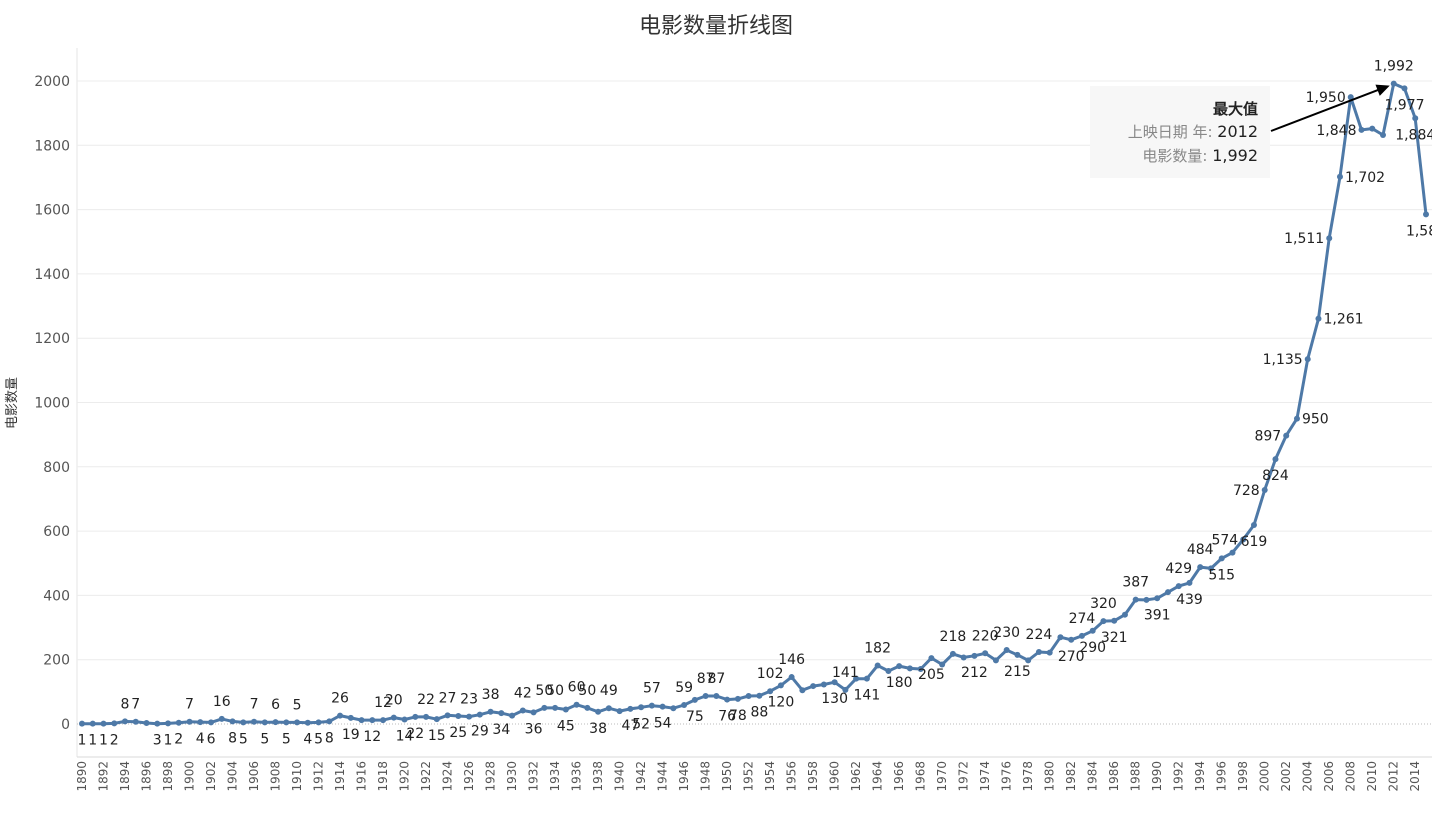 The width and height of the screenshot is (1432, 817). Describe the element at coordinates (480, 732) in the screenshot. I see `data-label: 29` at that location.